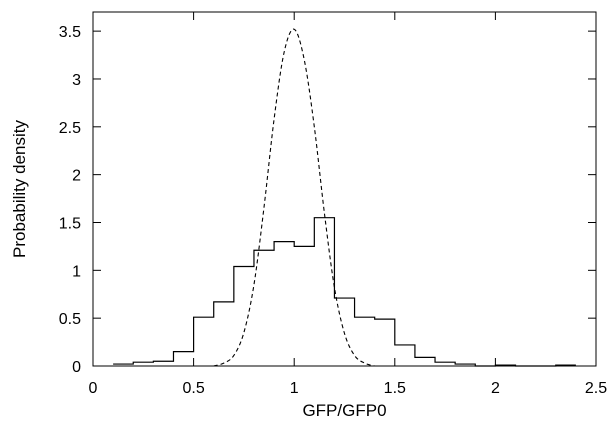 The image size is (611, 427). I want to click on x-axis-label: GFP/GFP0, so click(344, 410).